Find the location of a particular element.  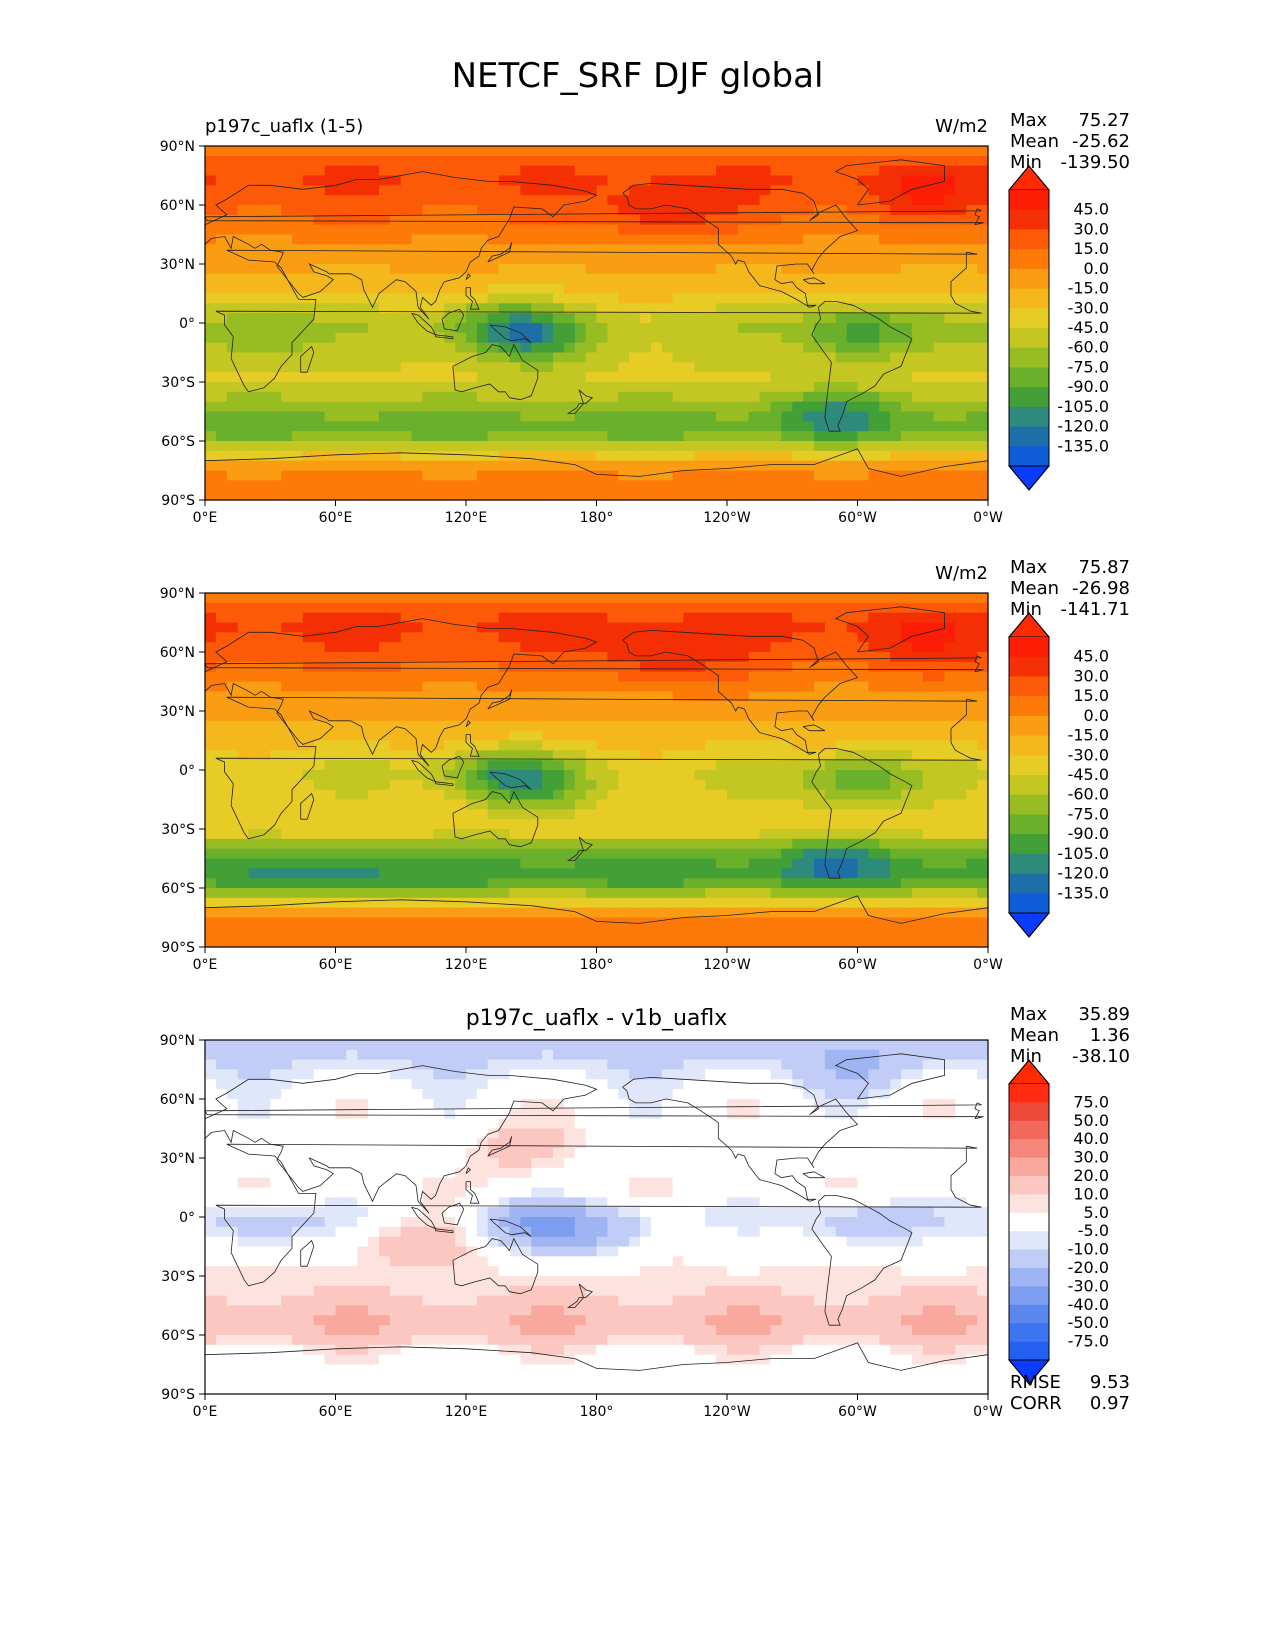

coastline is located at coordinates (580, 401).